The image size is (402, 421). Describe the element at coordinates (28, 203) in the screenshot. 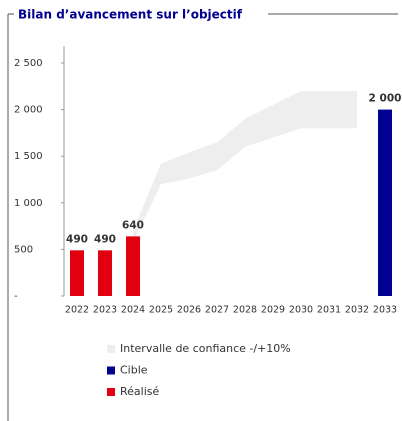

I see `y-tick-label: 1 000` at that location.